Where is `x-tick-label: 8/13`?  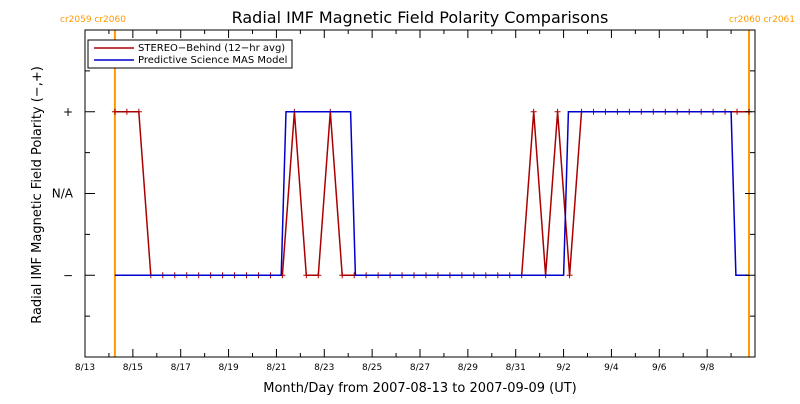
x-tick-label: 8/13 is located at coordinates (85, 368).